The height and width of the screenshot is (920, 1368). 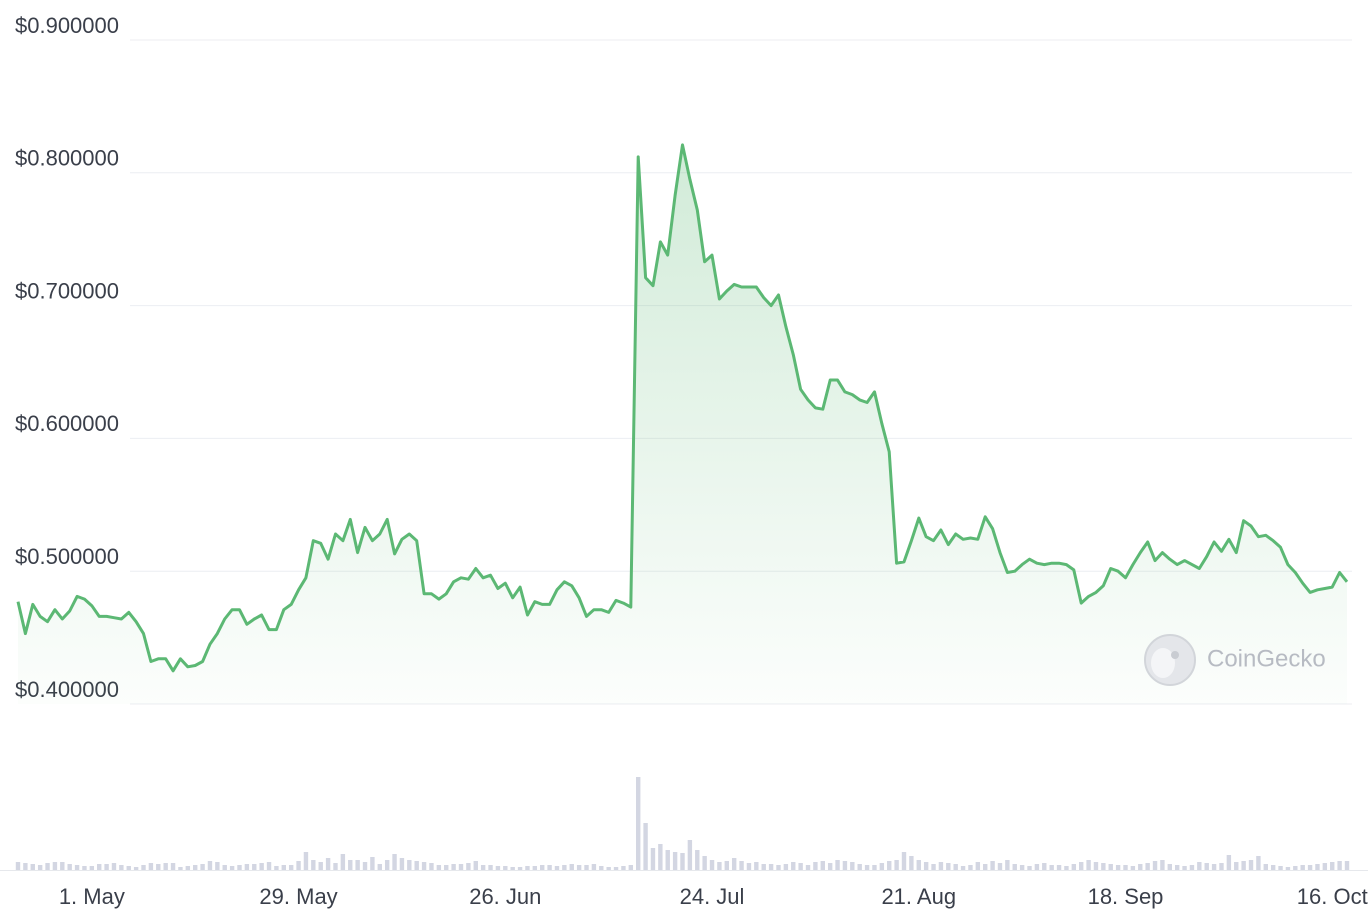 What do you see at coordinates (1332, 896) in the screenshot?
I see `x-tick-label: 16. Oct` at bounding box center [1332, 896].